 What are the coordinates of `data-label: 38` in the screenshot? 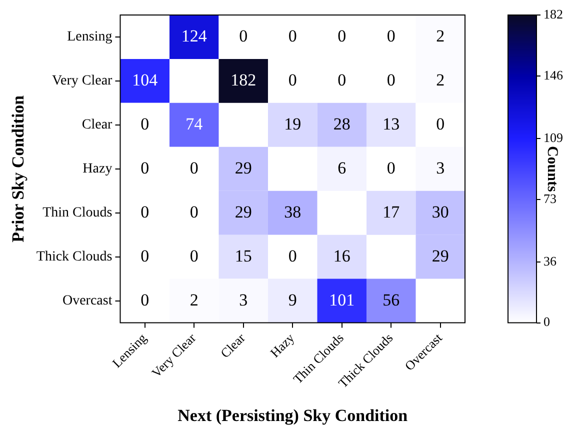 It's located at (293, 212).